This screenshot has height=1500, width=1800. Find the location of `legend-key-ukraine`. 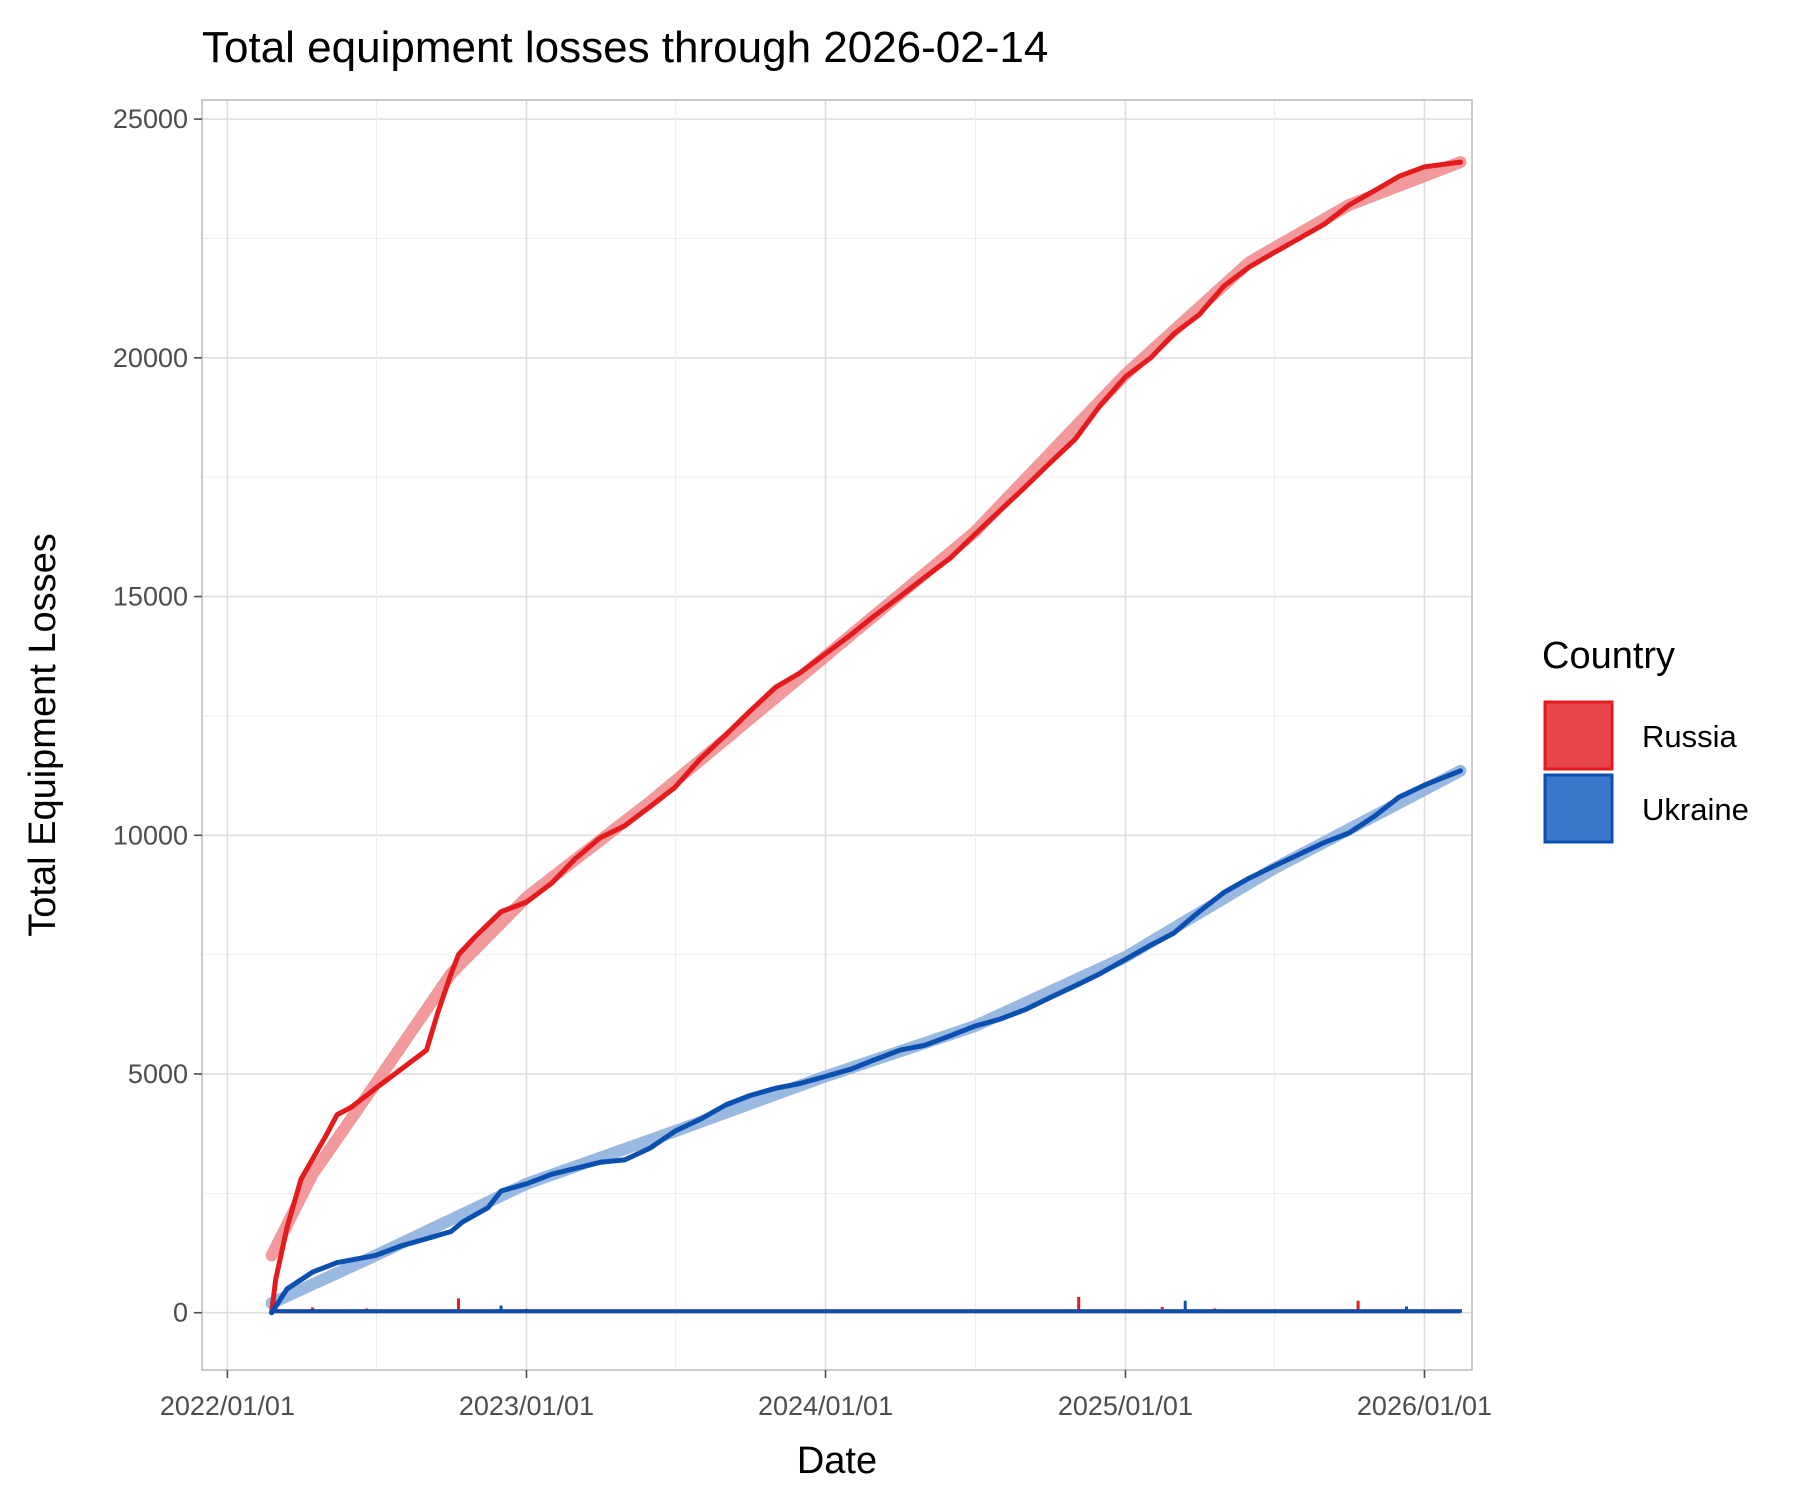

legend-key-ukraine is located at coordinates (1578, 808).